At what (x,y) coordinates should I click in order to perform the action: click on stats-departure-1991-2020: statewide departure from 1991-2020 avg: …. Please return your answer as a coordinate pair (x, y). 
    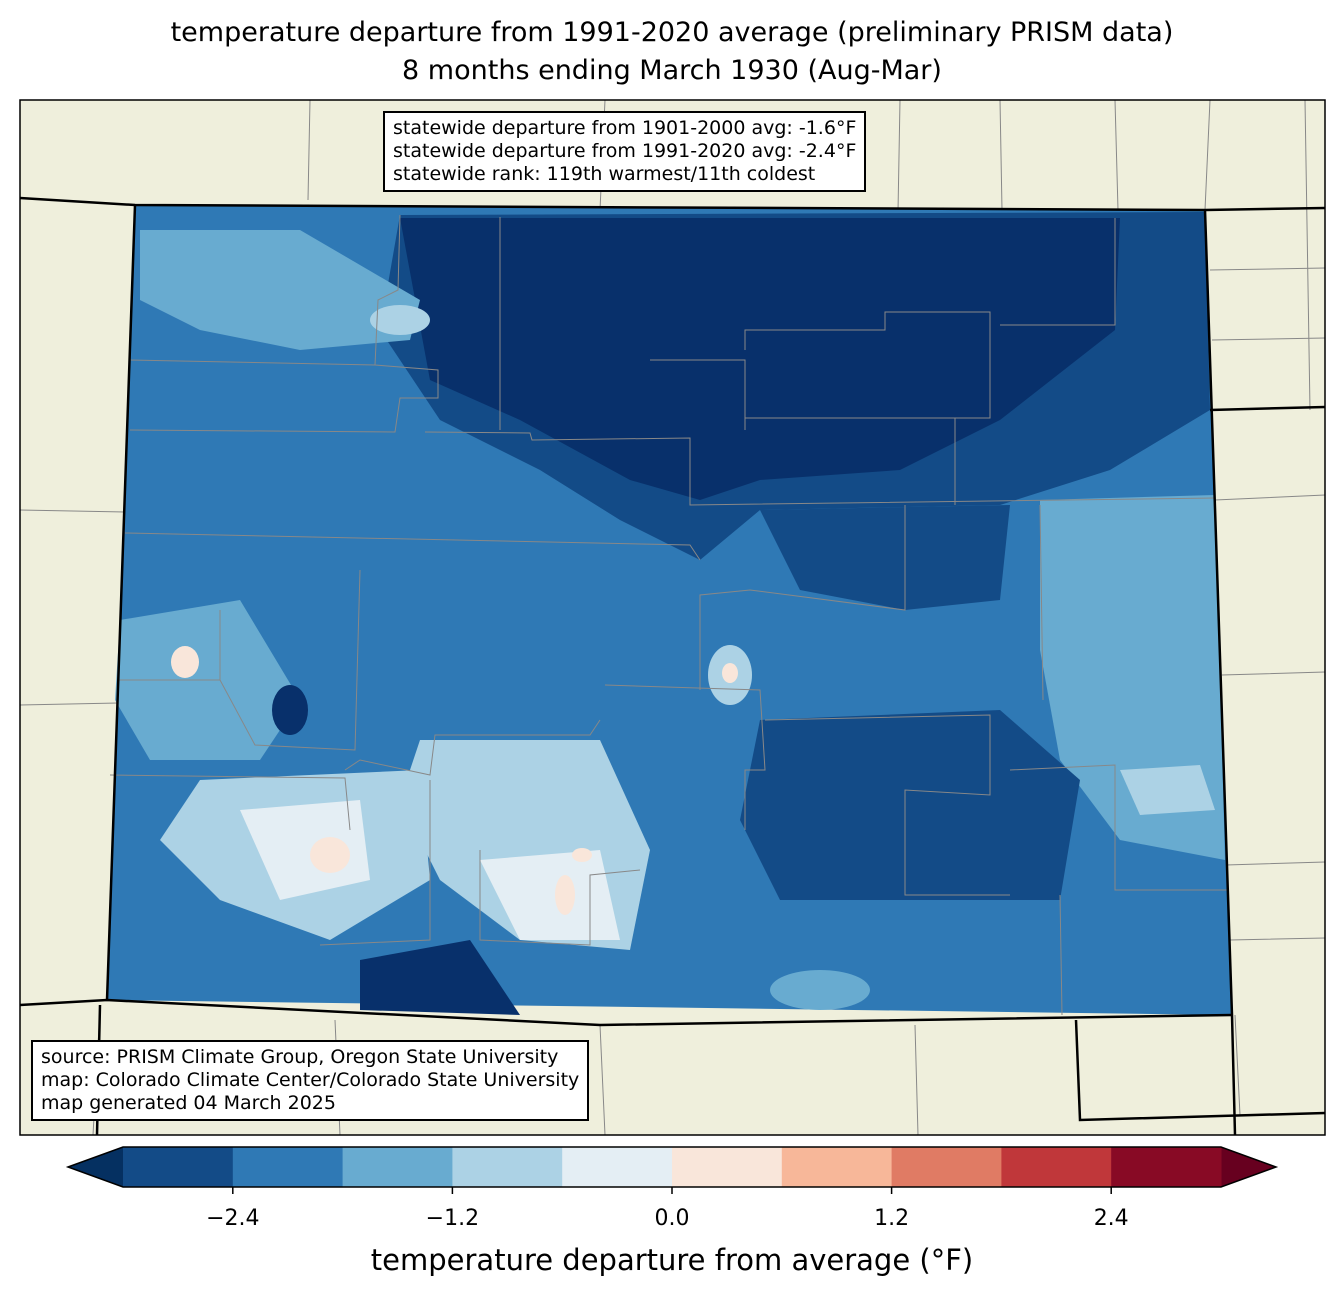
    Looking at the image, I should click on (625, 151).